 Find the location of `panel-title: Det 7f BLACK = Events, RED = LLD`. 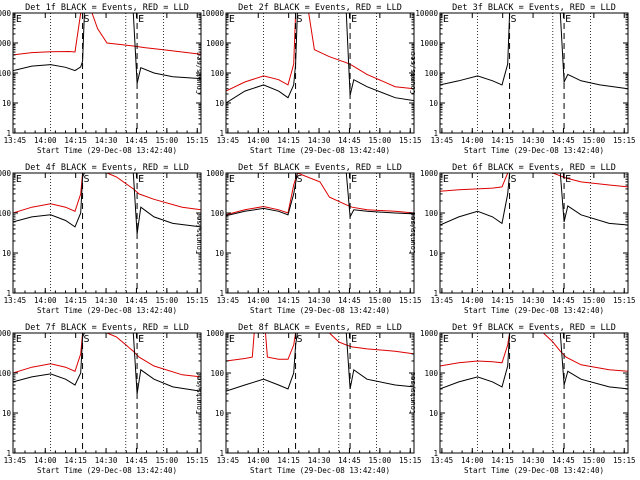

panel-title: Det 7f BLACK = Events, RED = LLD is located at coordinates (107, 328).